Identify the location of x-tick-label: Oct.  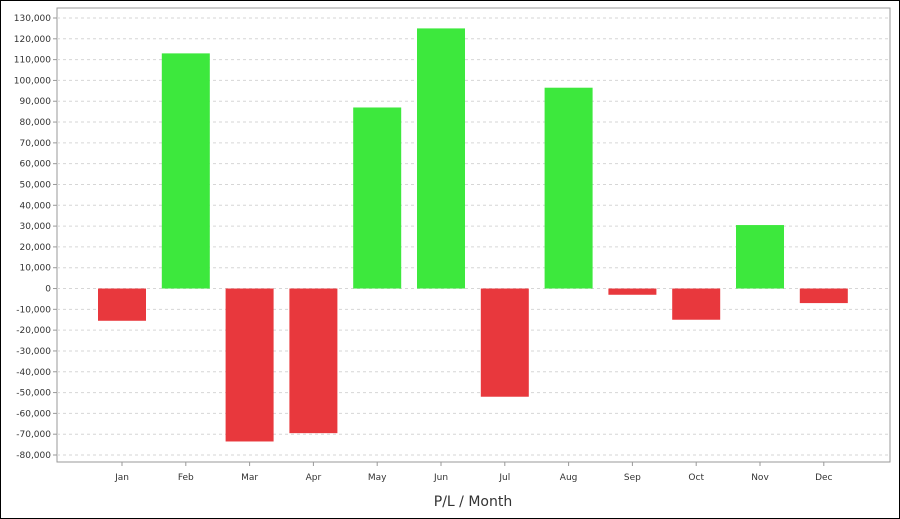
(696, 478).